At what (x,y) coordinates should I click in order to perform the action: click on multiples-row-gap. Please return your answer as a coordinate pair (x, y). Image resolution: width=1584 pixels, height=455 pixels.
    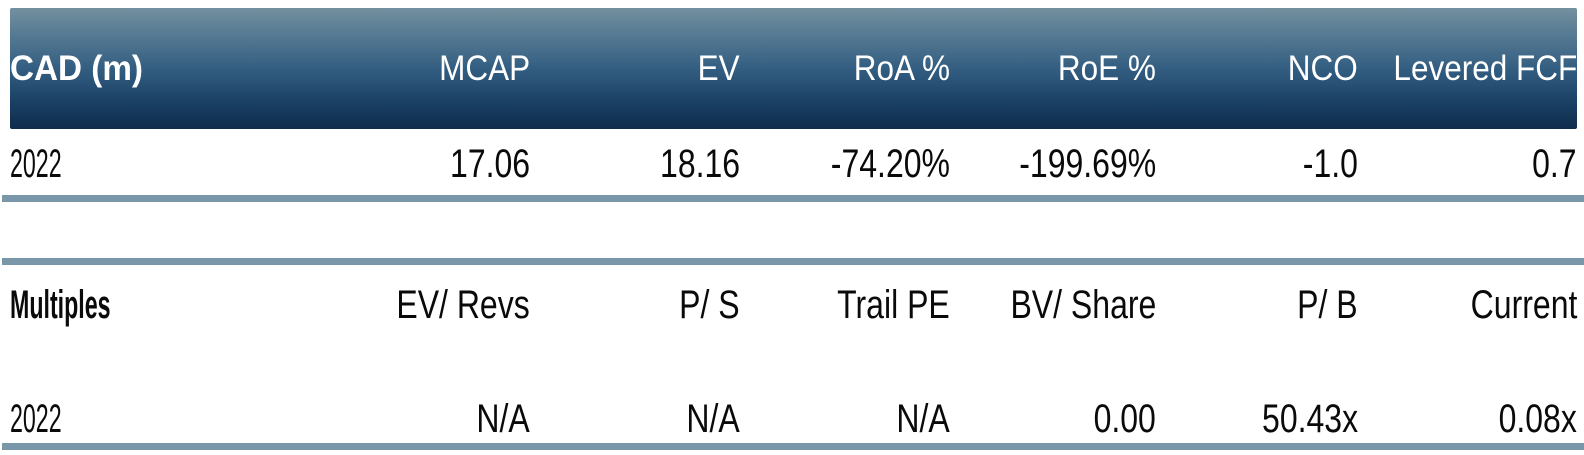
    Looking at the image, I should click on (793, 370).